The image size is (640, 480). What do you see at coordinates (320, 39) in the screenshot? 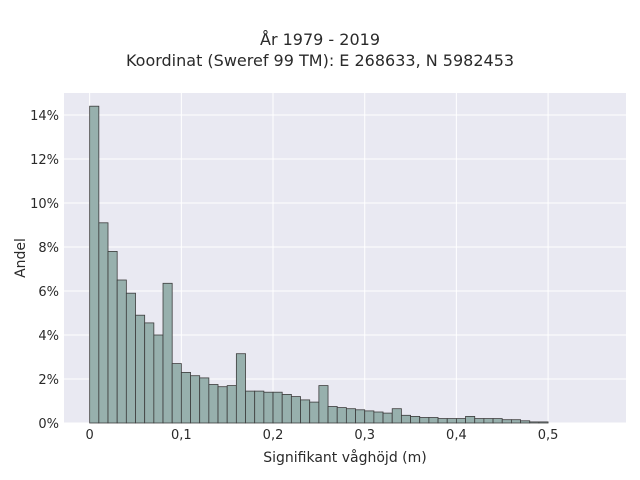
I see `chart-title: År 1979 - 2019` at bounding box center [320, 39].